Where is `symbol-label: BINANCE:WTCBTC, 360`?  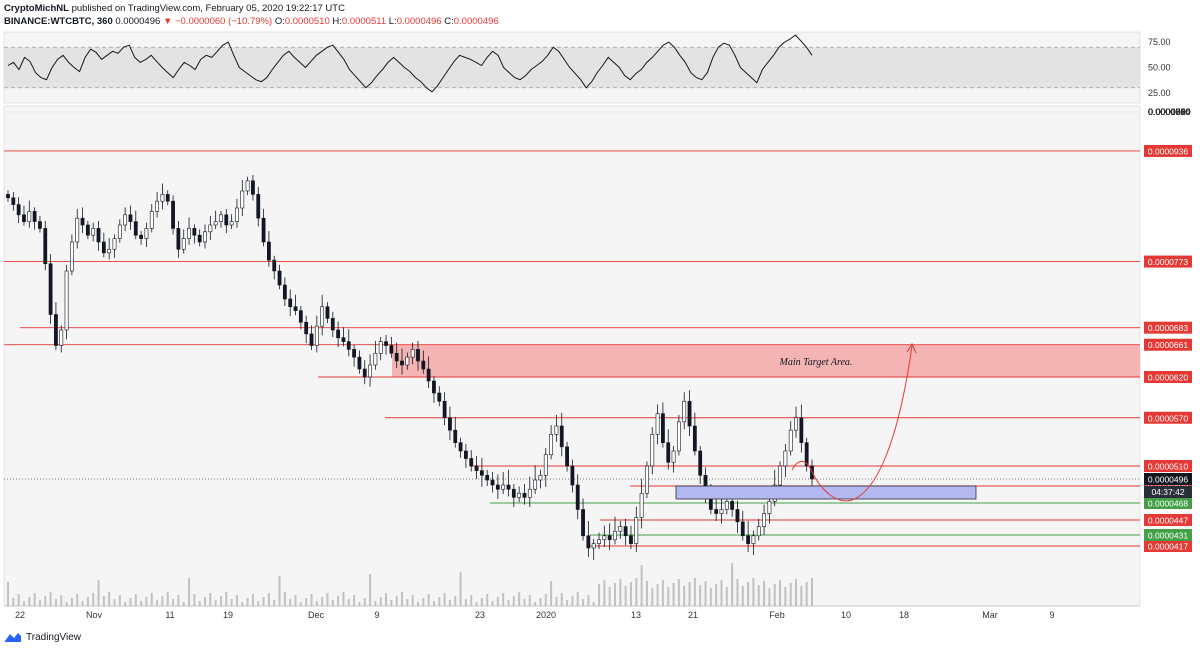
symbol-label: BINANCE:WTCBTC, 360 is located at coordinates (58, 21).